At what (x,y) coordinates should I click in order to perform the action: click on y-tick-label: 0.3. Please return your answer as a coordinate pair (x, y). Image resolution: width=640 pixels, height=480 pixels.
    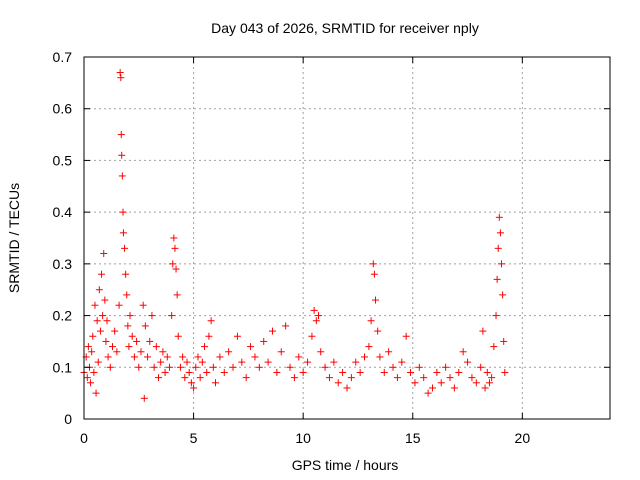
    Looking at the image, I should click on (63, 264).